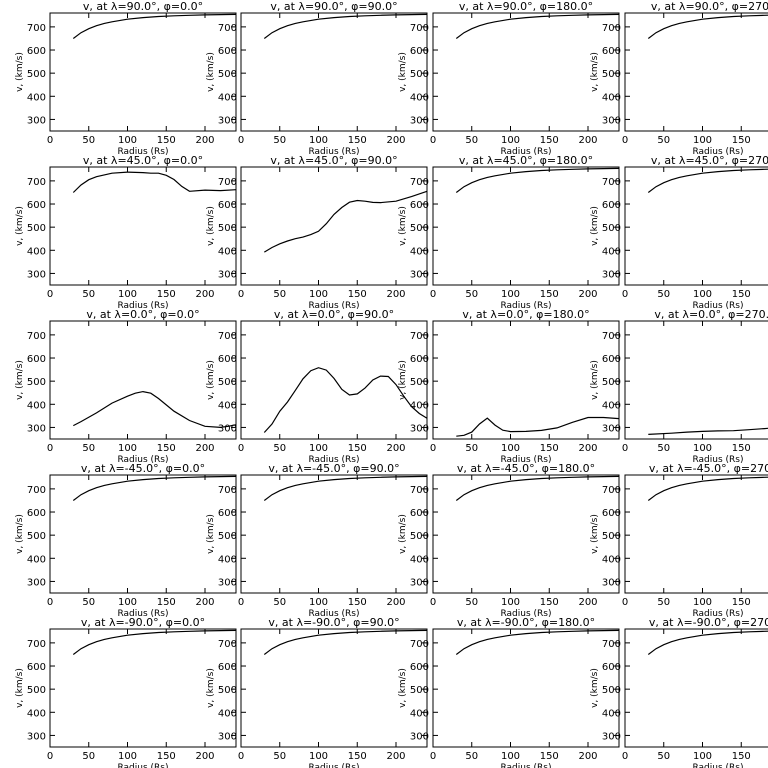 The width and height of the screenshot is (768, 768). I want to click on panel-title: v, at λ=0.0°, φ=90.0°, so click(334, 314).